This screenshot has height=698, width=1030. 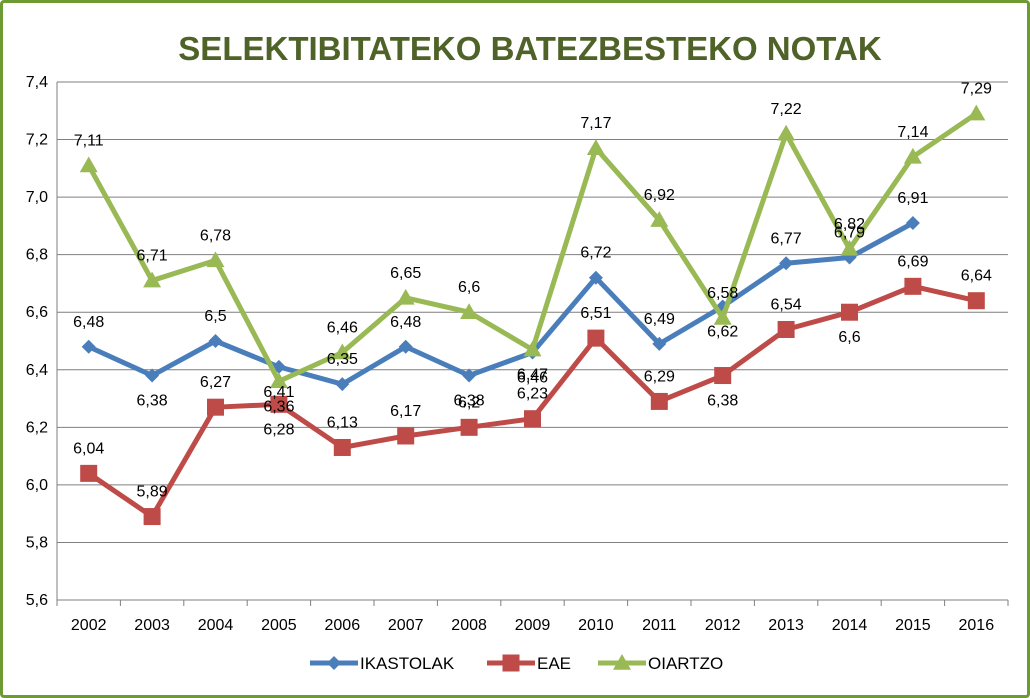 I want to click on x-tick-label: 2011, so click(x=659, y=625).